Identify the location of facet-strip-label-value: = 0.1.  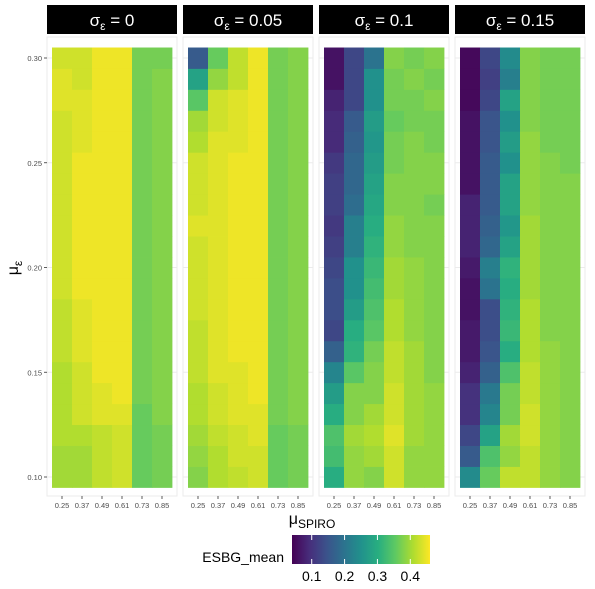
(391, 20).